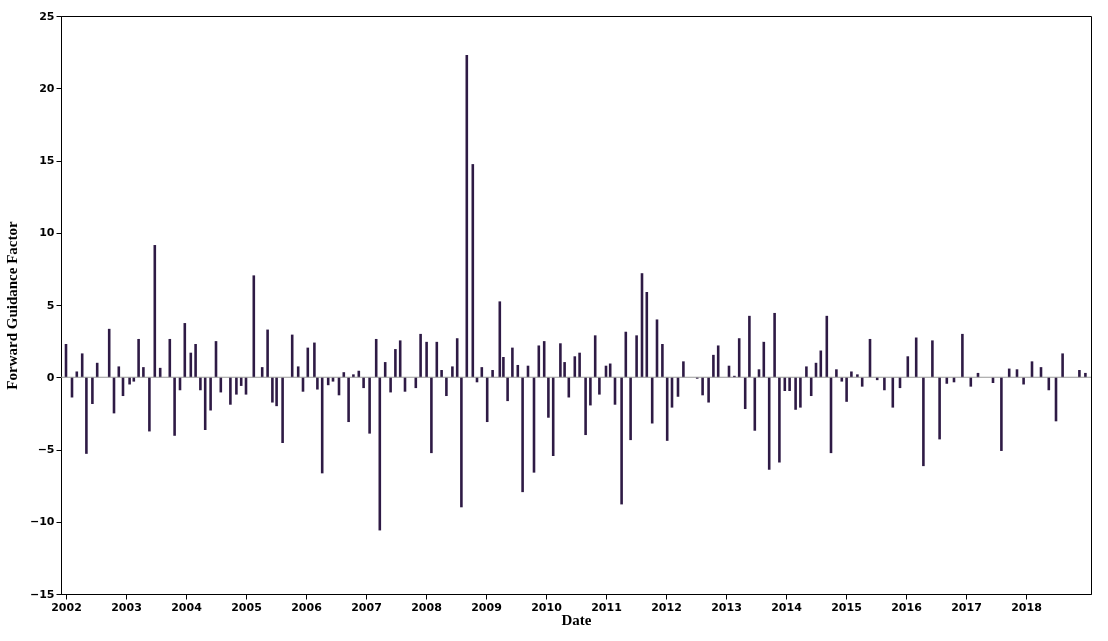  What do you see at coordinates (726, 607) in the screenshot?
I see `x-tick-label: 2013` at bounding box center [726, 607].